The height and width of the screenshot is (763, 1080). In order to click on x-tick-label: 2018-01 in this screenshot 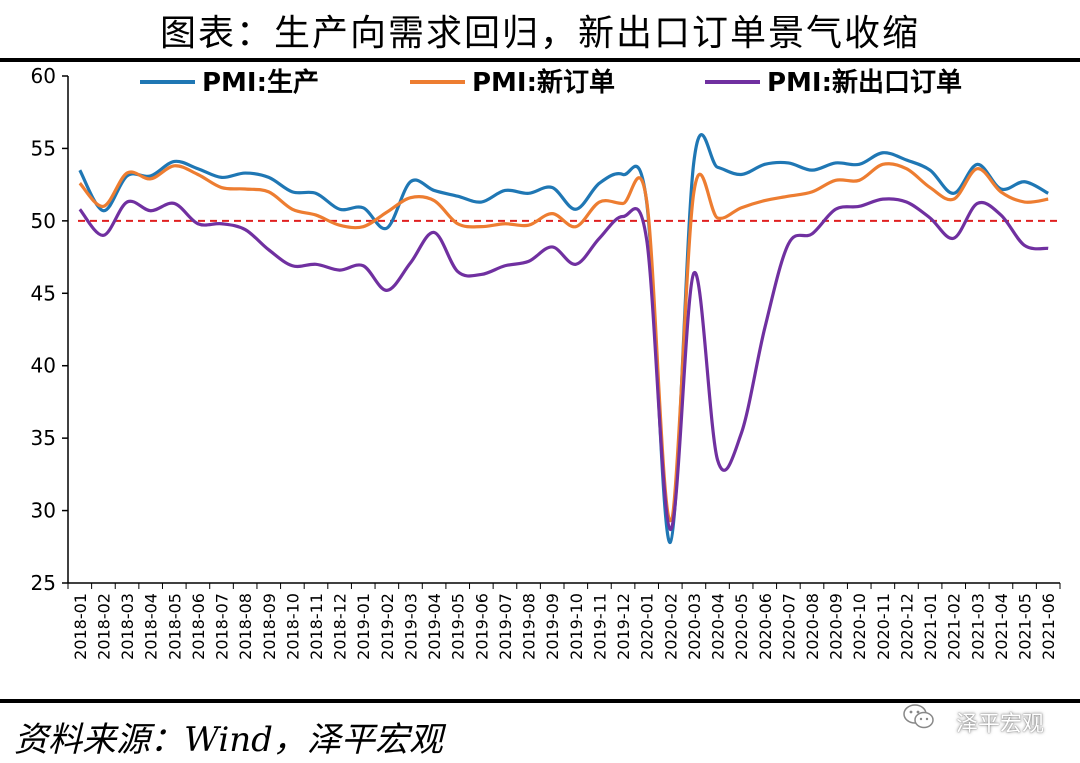, I will do `click(80, 626)`.